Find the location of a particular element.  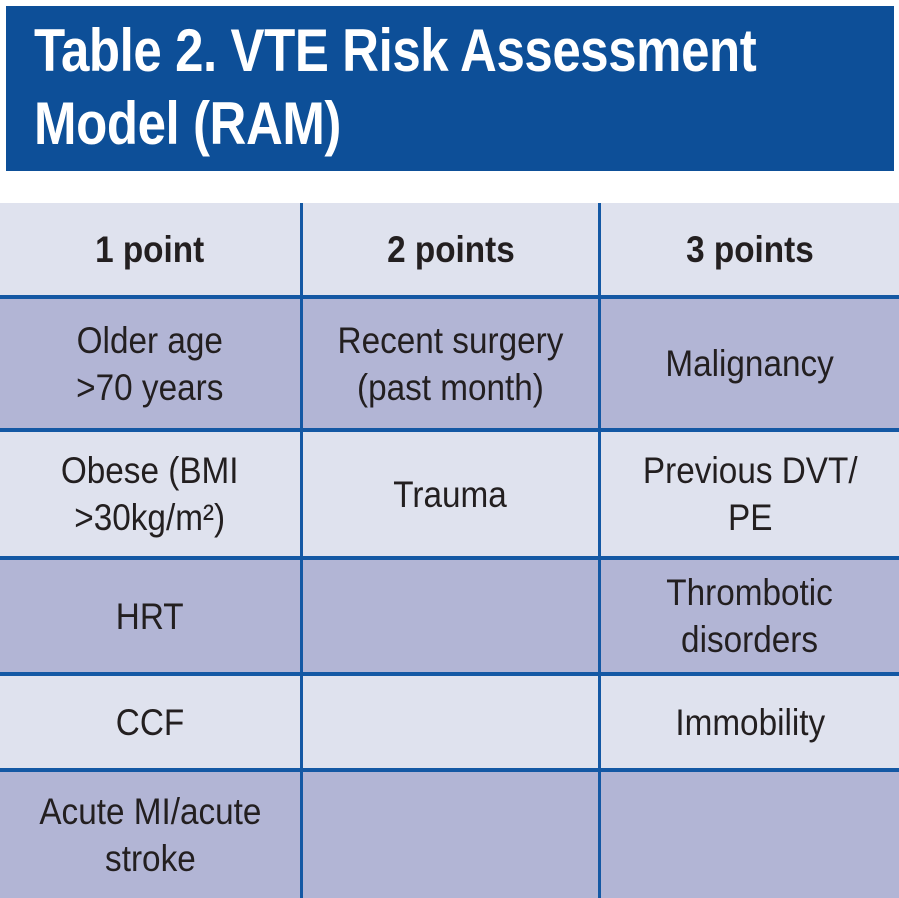

cell-text: Previous DVT/ PE is located at coordinates (750, 494).